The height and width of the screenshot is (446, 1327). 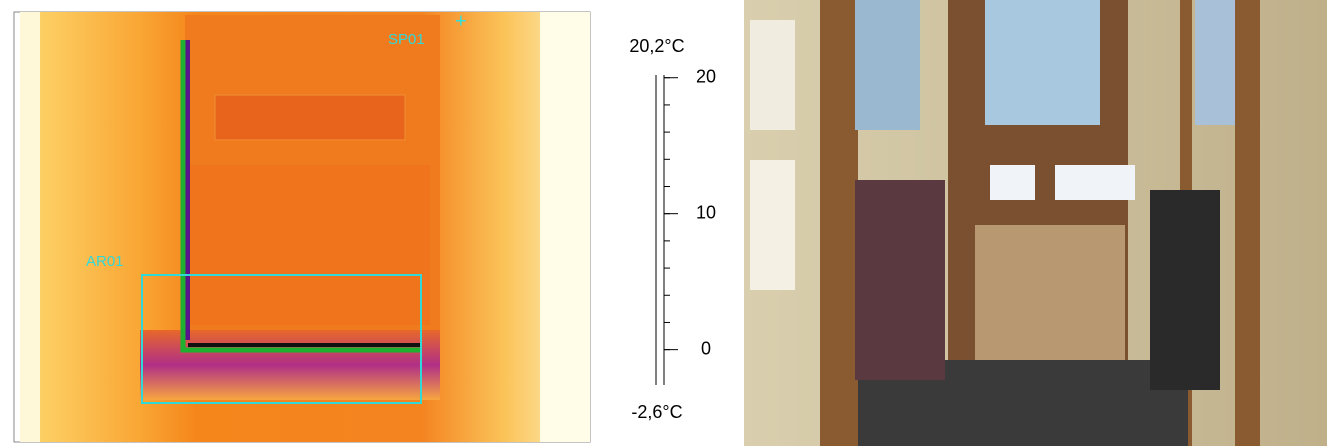 I want to click on scale-min-label: -2,6°C, so click(x=656, y=412).